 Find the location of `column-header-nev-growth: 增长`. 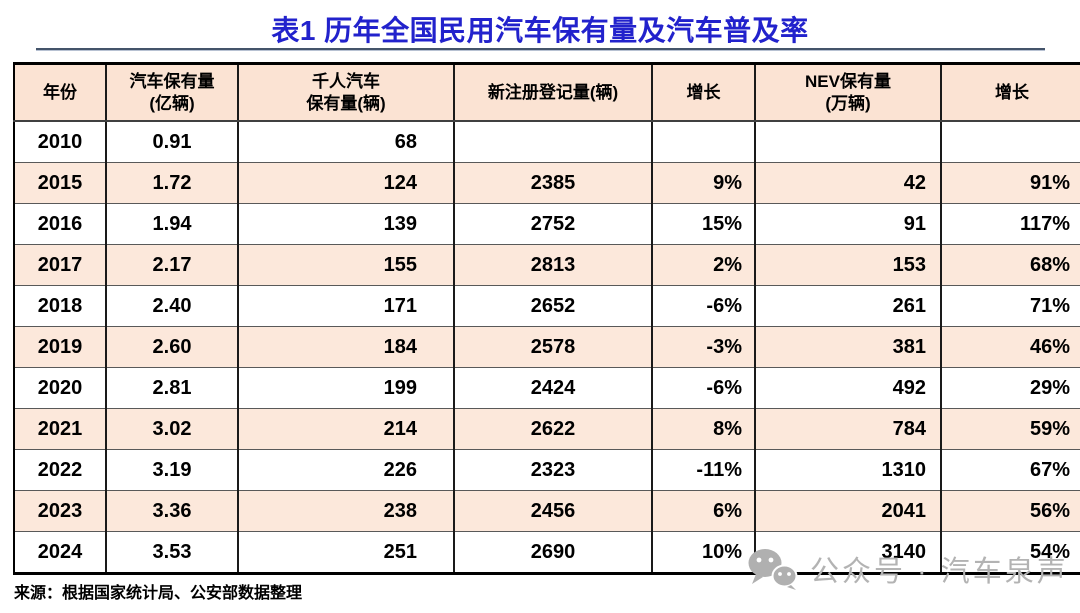

column-header-nev-growth: 增长 is located at coordinates (1010, 92).